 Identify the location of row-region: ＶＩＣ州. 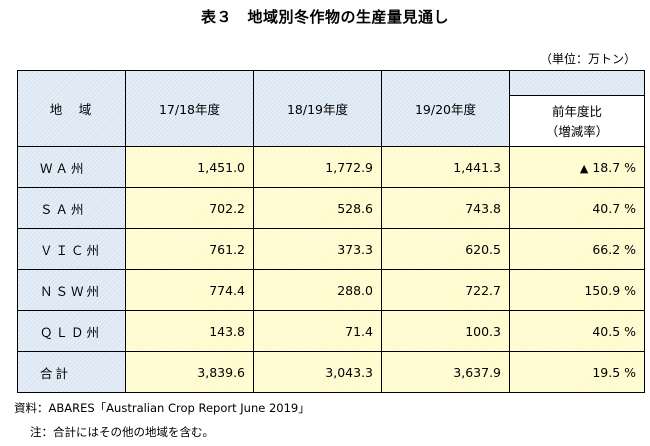
(71, 249).